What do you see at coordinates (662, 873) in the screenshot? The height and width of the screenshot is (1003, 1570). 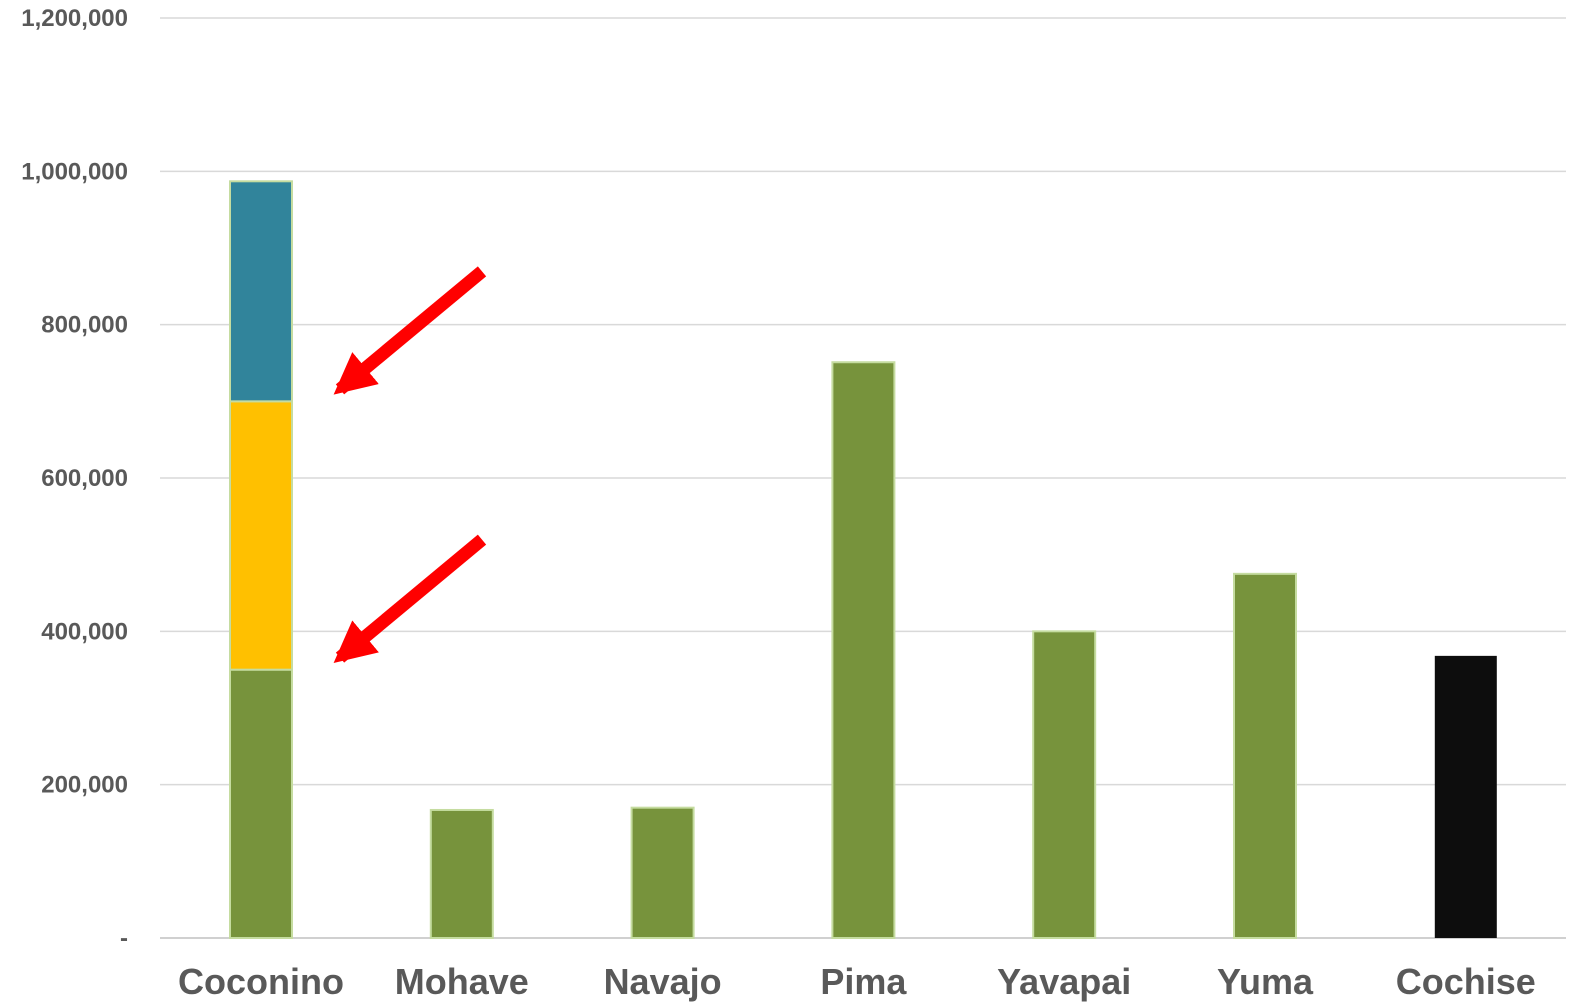 I see `bar-navajo` at bounding box center [662, 873].